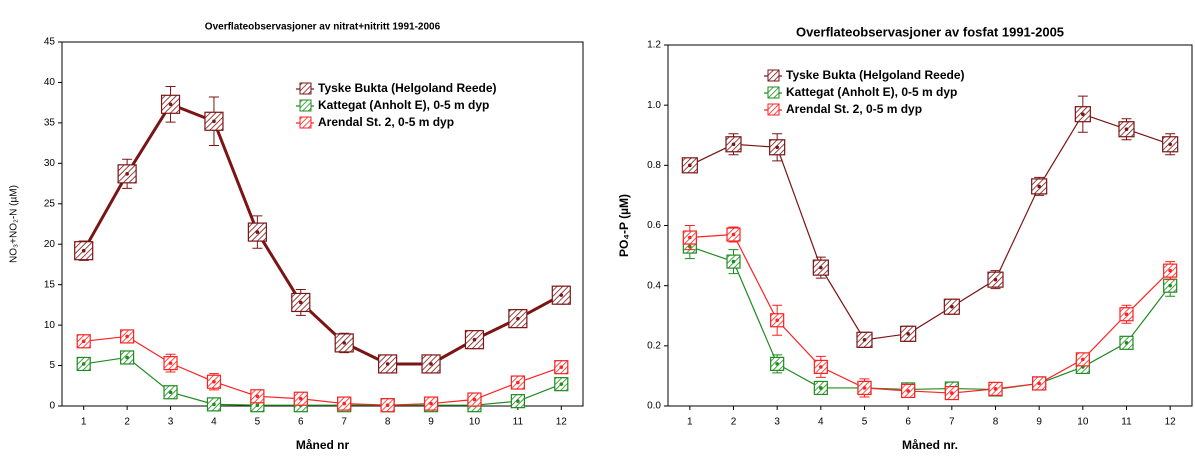 This screenshot has height=457, width=1195. What do you see at coordinates (690, 422) in the screenshot?
I see `x-tick-label: 1` at bounding box center [690, 422].